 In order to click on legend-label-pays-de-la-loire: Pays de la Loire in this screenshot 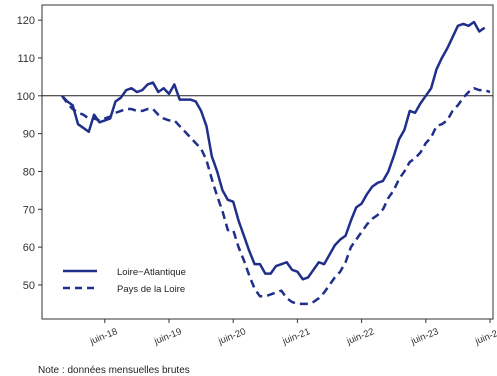, I will do `click(151, 289)`.